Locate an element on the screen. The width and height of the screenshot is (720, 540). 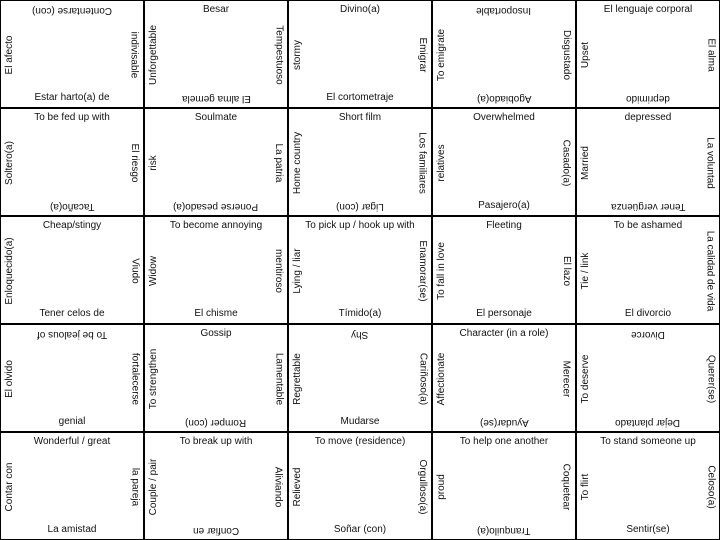
tile-left-label: Enloquecido(a) is located at coordinates (9, 271).